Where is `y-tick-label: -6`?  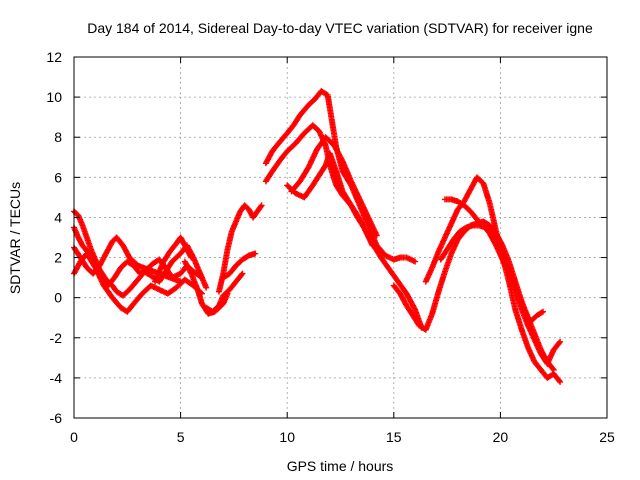
y-tick-label: -6 is located at coordinates (56, 418).